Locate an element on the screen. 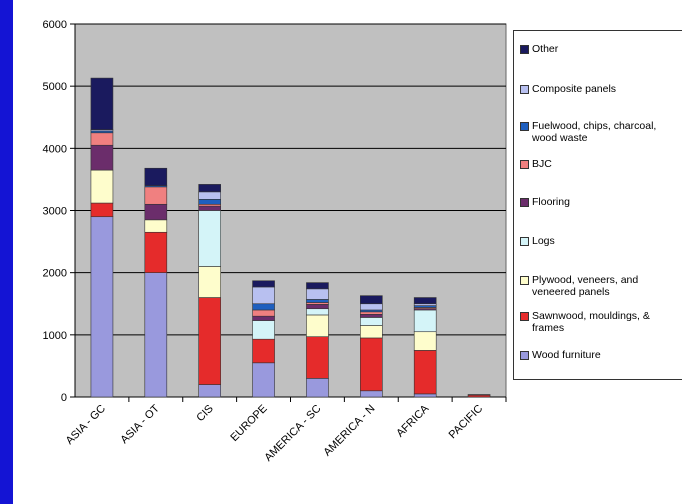 The width and height of the screenshot is (682, 504). y-tick-label: 0 is located at coordinates (64, 398).